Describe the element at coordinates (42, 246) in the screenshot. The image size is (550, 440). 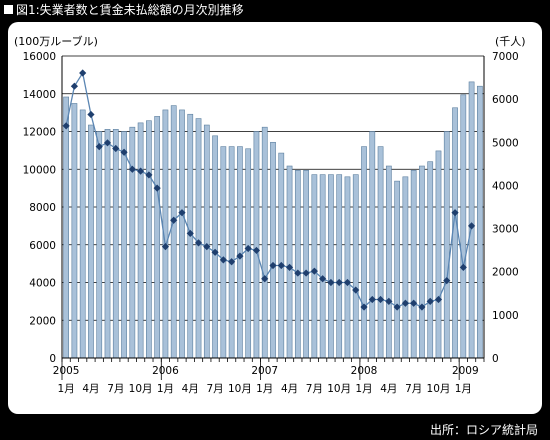
I see `left-tick-label: 6000` at that location.